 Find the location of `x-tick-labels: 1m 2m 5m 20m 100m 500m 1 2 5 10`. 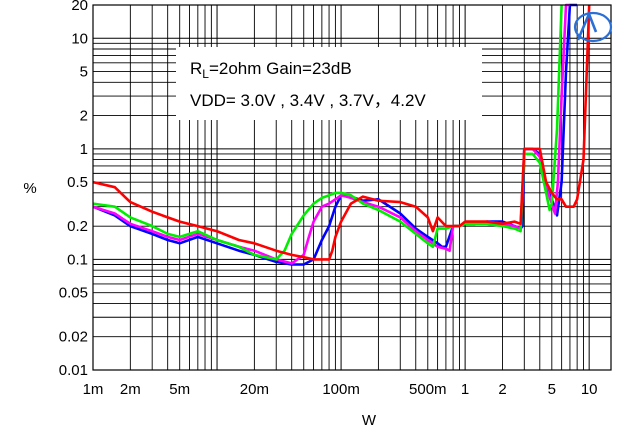

x-tick-labels: 1m 2m 5m 20m 100m 500m 1 2 5 10 is located at coordinates (340, 389).